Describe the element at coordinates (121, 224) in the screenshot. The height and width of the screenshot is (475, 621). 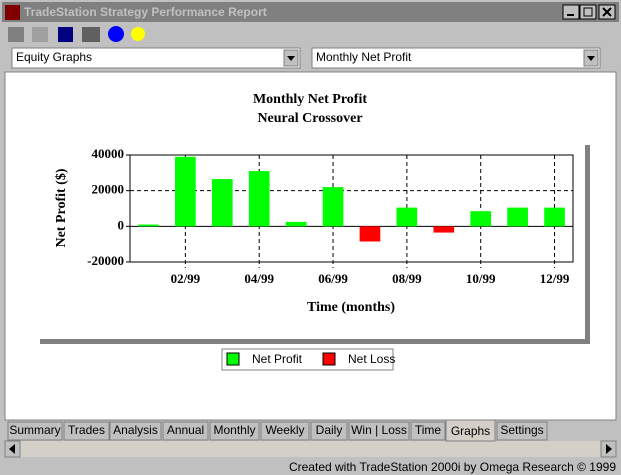
I see `y-tick-label: 0` at that location.